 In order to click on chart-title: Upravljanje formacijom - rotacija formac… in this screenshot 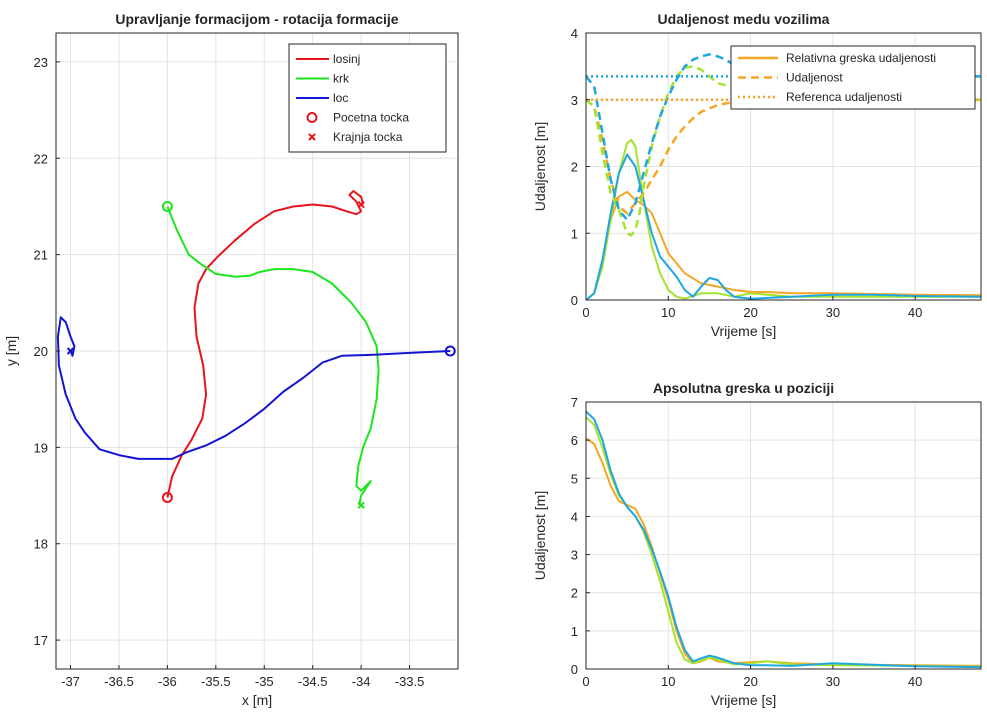, I will do `click(256, 19)`.